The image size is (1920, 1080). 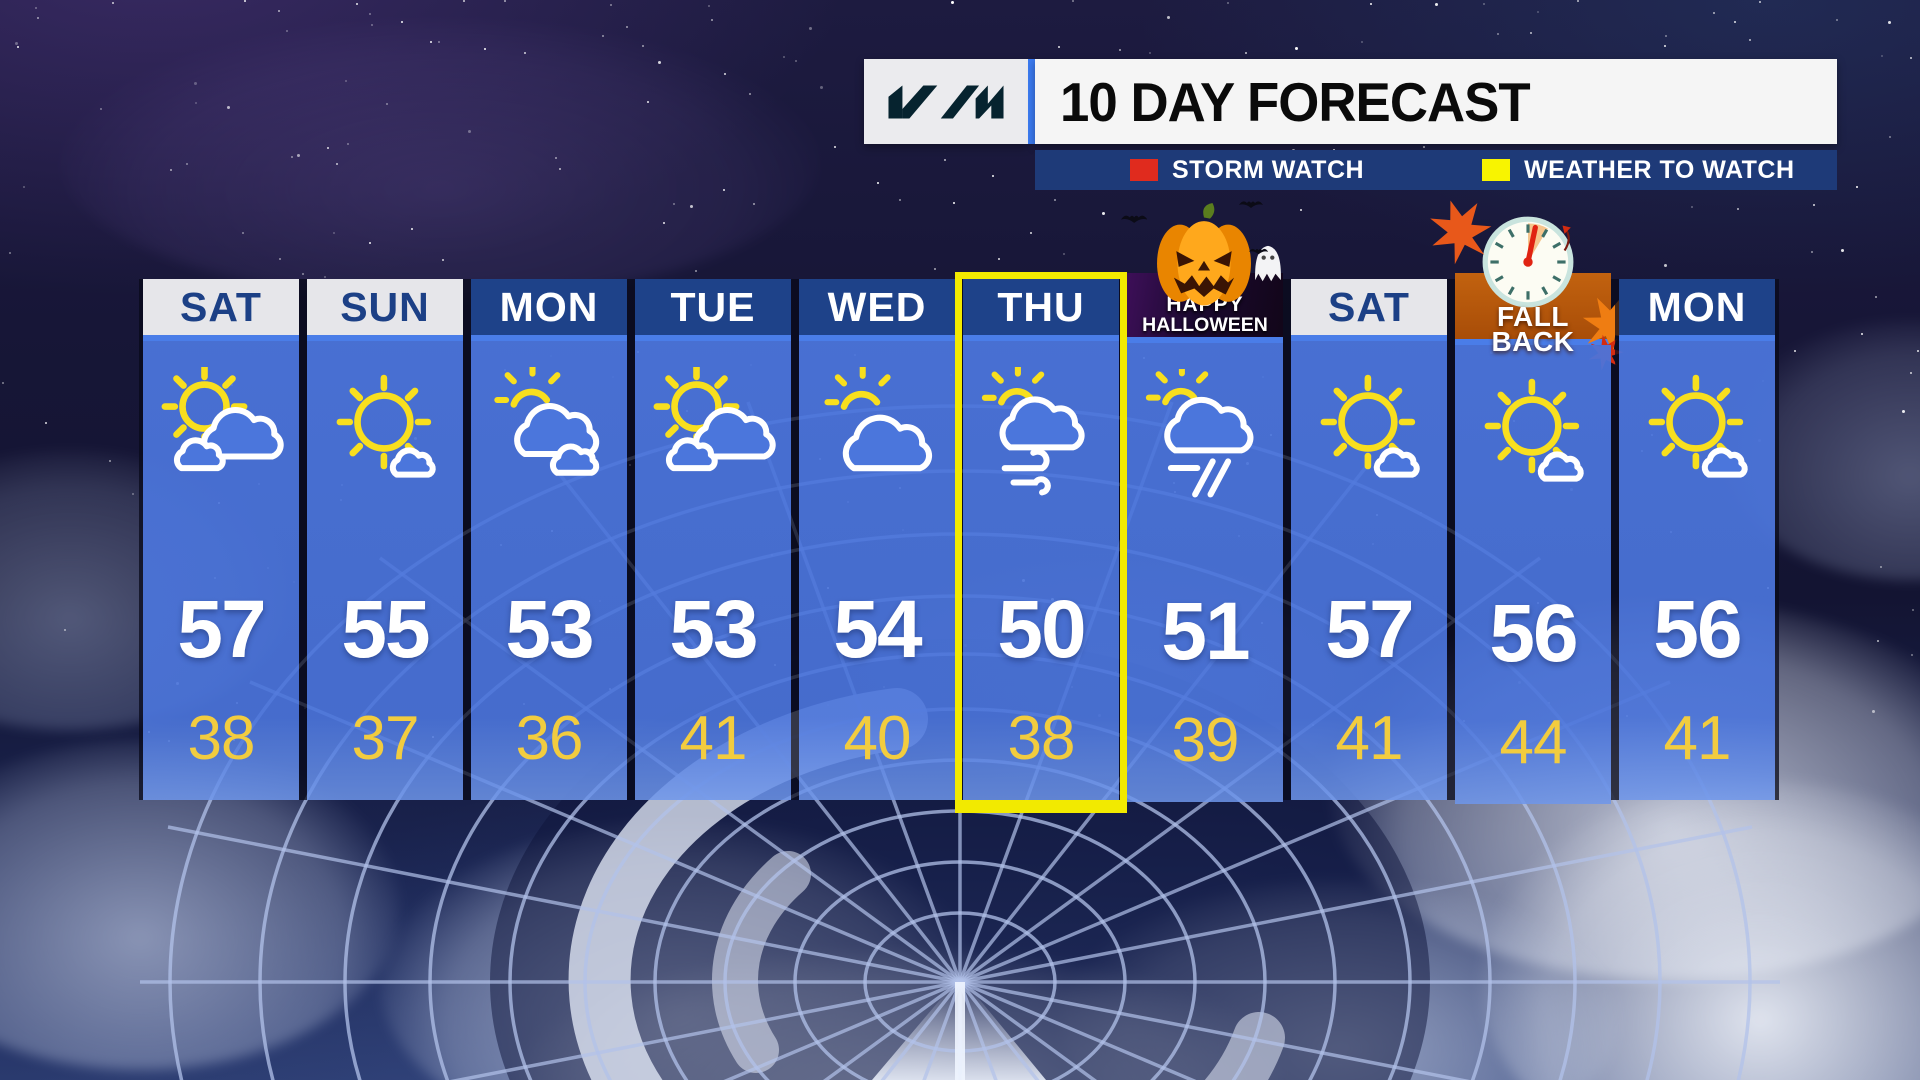 What do you see at coordinates (385, 570) in the screenshot?
I see `day-body: 55 37` at bounding box center [385, 570].